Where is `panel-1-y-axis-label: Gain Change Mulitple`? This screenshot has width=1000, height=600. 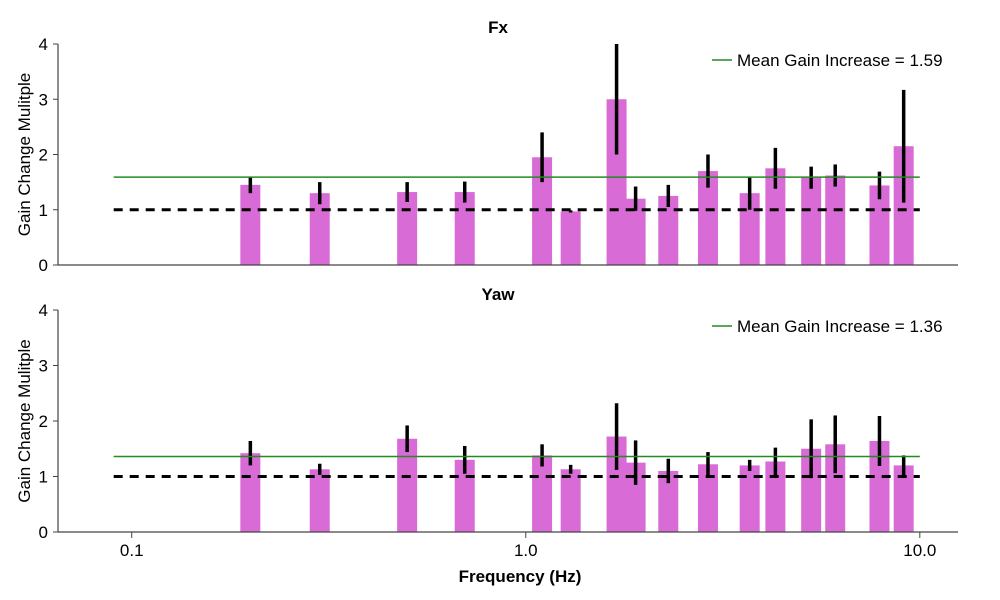 panel-1-y-axis-label: Gain Change Mulitple is located at coordinates (24, 154).